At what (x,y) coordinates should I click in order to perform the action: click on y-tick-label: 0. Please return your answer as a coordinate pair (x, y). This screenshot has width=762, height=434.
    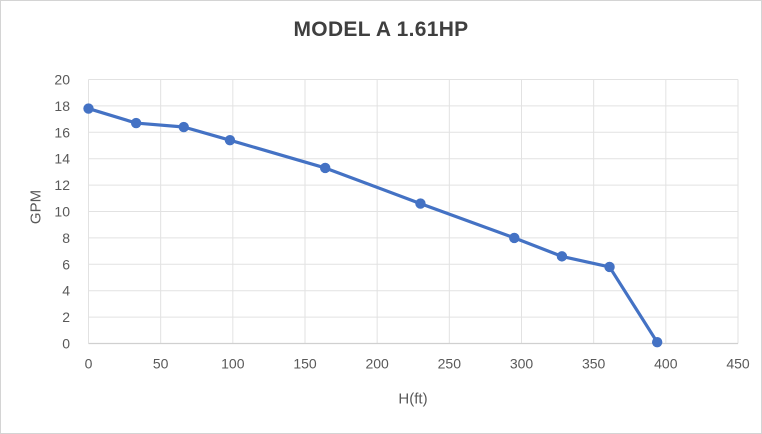
    Looking at the image, I should click on (66, 344).